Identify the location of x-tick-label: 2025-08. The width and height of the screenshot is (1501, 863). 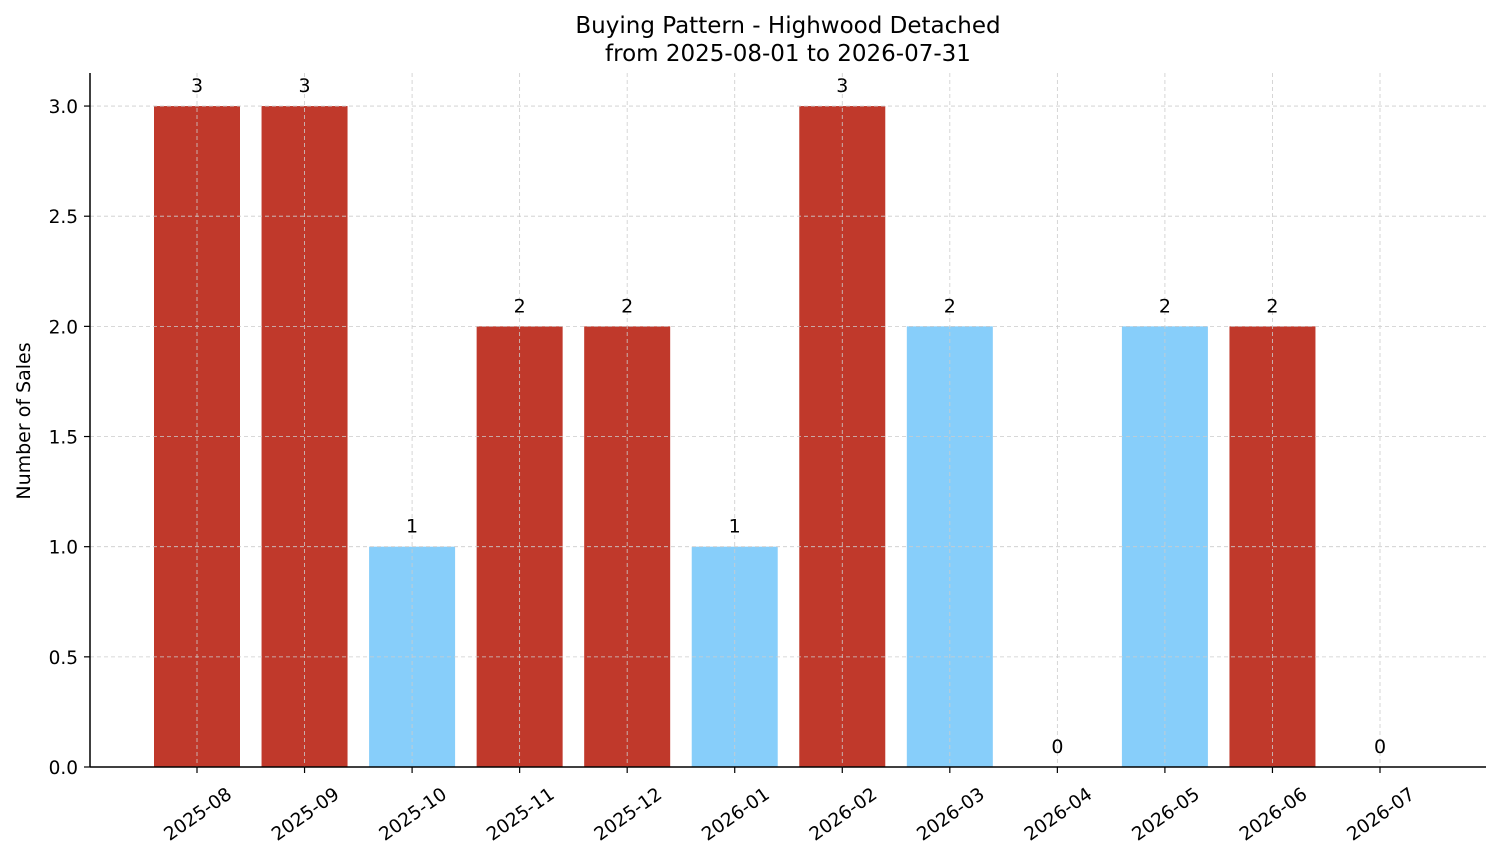
(197, 815).